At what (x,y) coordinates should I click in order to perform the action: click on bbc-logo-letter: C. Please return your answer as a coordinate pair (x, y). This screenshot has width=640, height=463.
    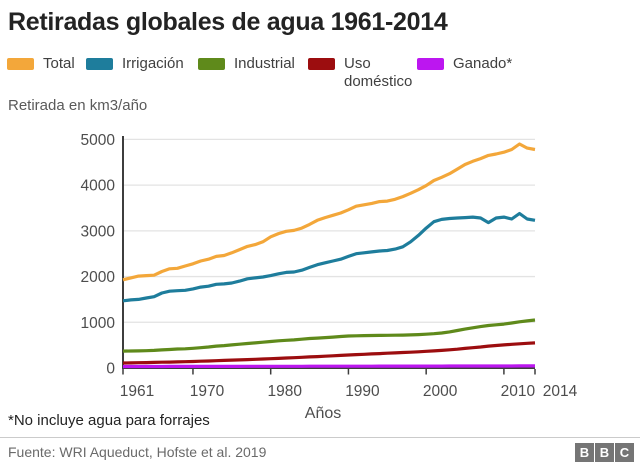
    Looking at the image, I should click on (624, 452).